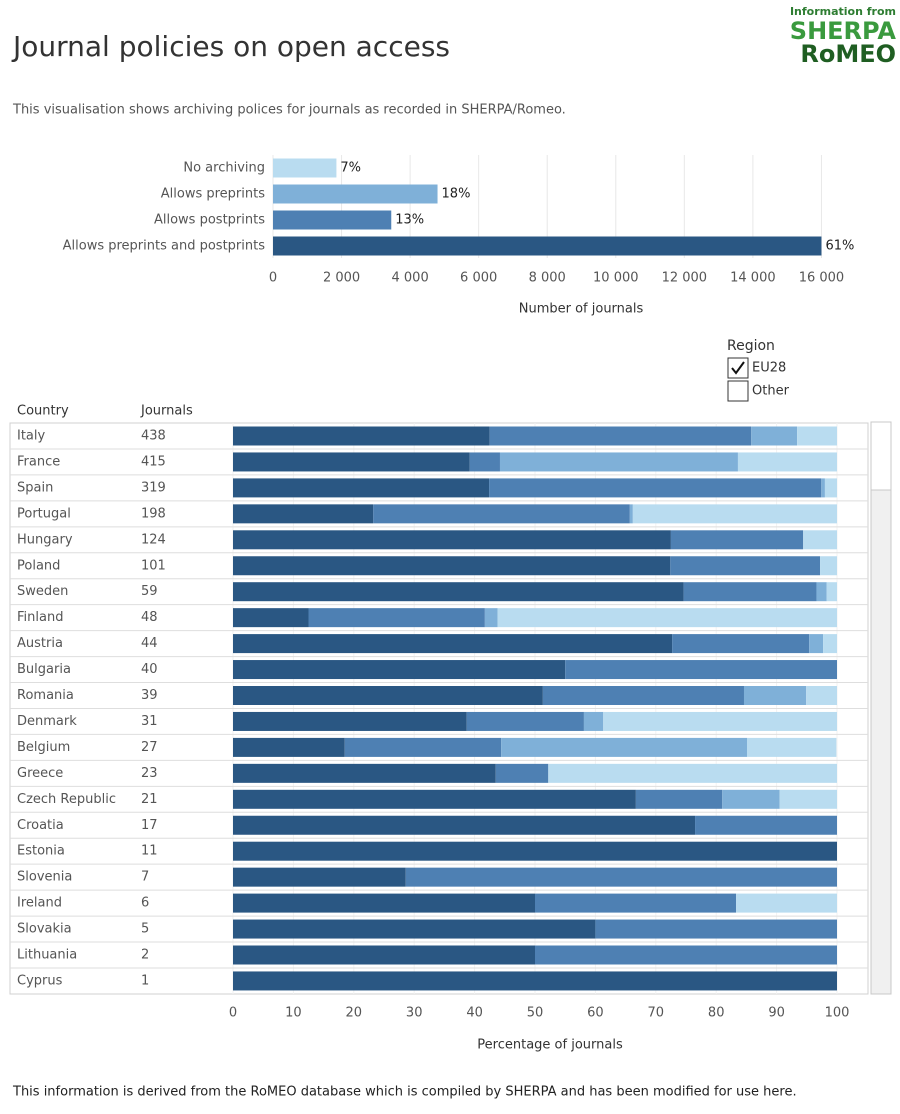 This screenshot has height=1114, width=900. What do you see at coordinates (47, 955) in the screenshot?
I see `country-label: Lithuania` at bounding box center [47, 955].